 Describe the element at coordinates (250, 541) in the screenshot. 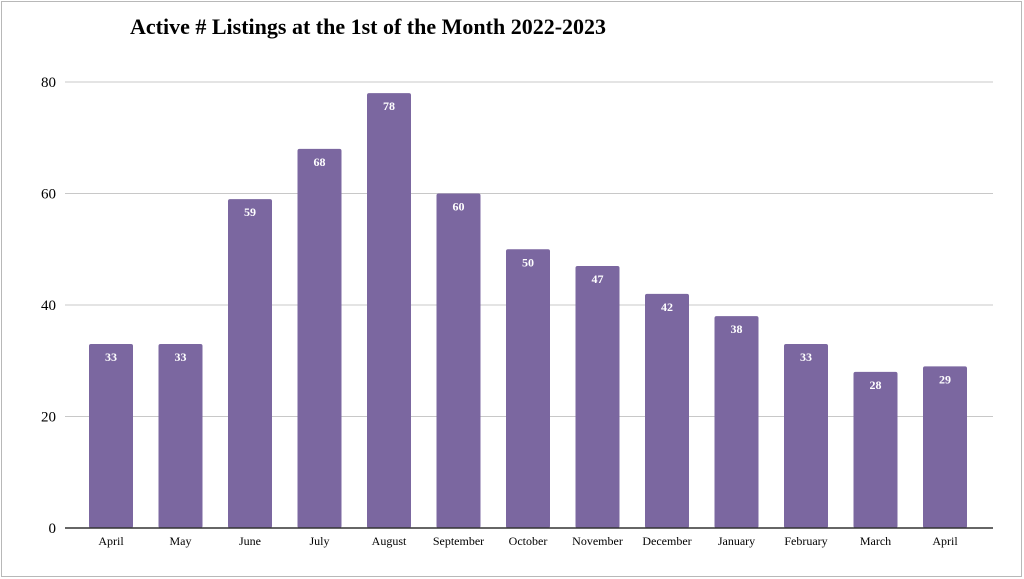

I see `x-tick-label: June` at that location.